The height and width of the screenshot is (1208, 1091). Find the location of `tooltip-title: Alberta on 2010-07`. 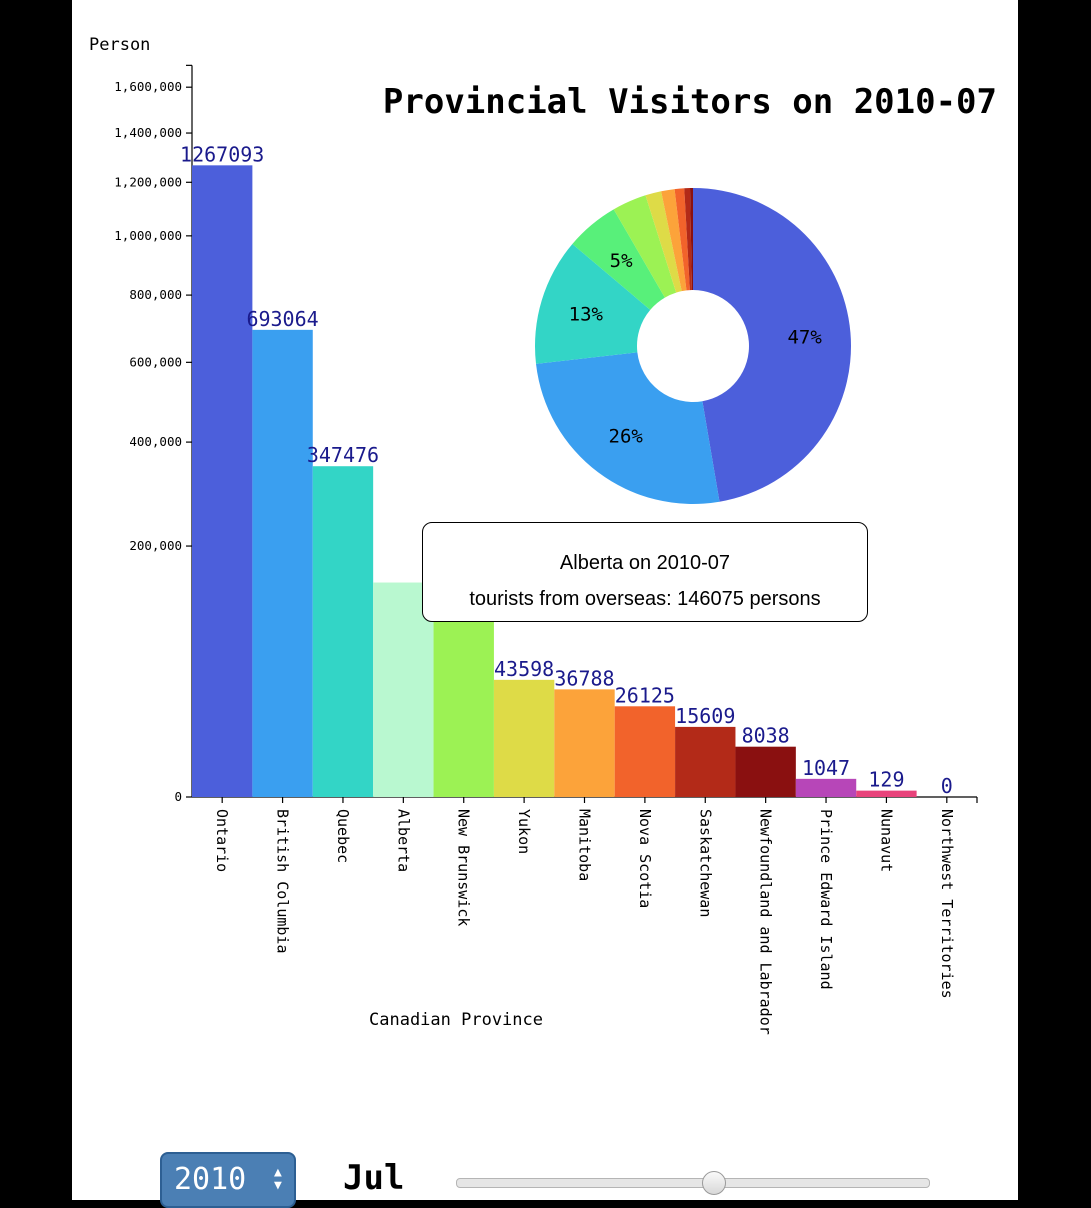

tooltip-title: Alberta on 2010-07 is located at coordinates (645, 563).